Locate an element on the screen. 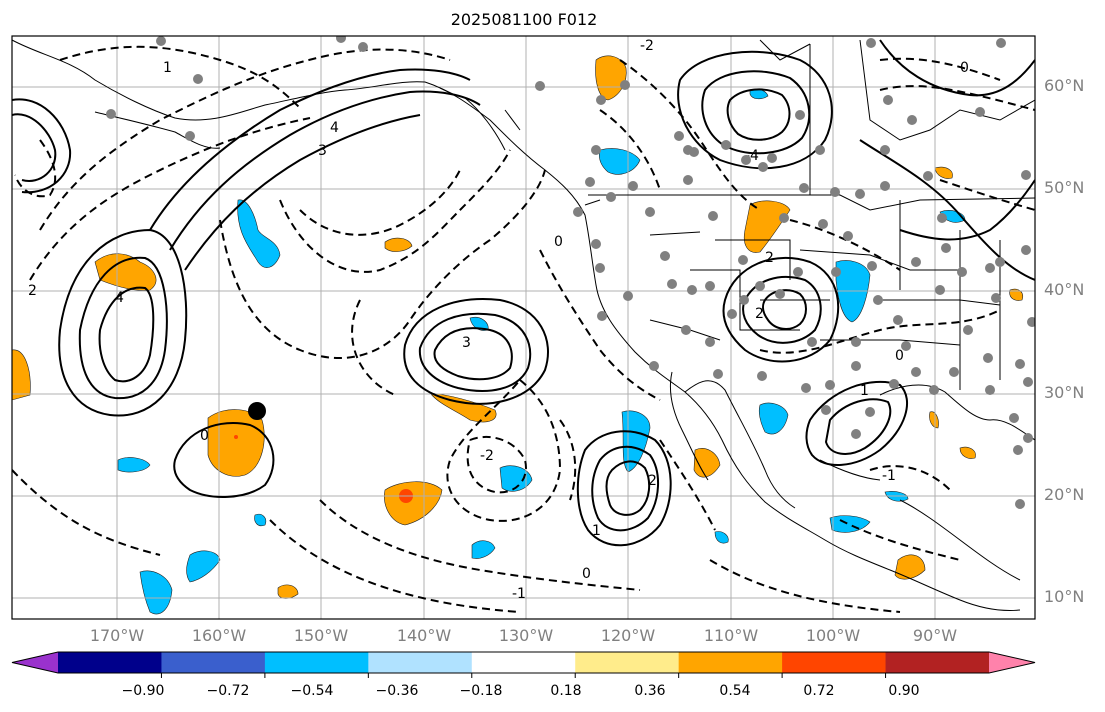 The image size is (1105, 712). lat-label-60n: 60°N is located at coordinates (1064, 85).